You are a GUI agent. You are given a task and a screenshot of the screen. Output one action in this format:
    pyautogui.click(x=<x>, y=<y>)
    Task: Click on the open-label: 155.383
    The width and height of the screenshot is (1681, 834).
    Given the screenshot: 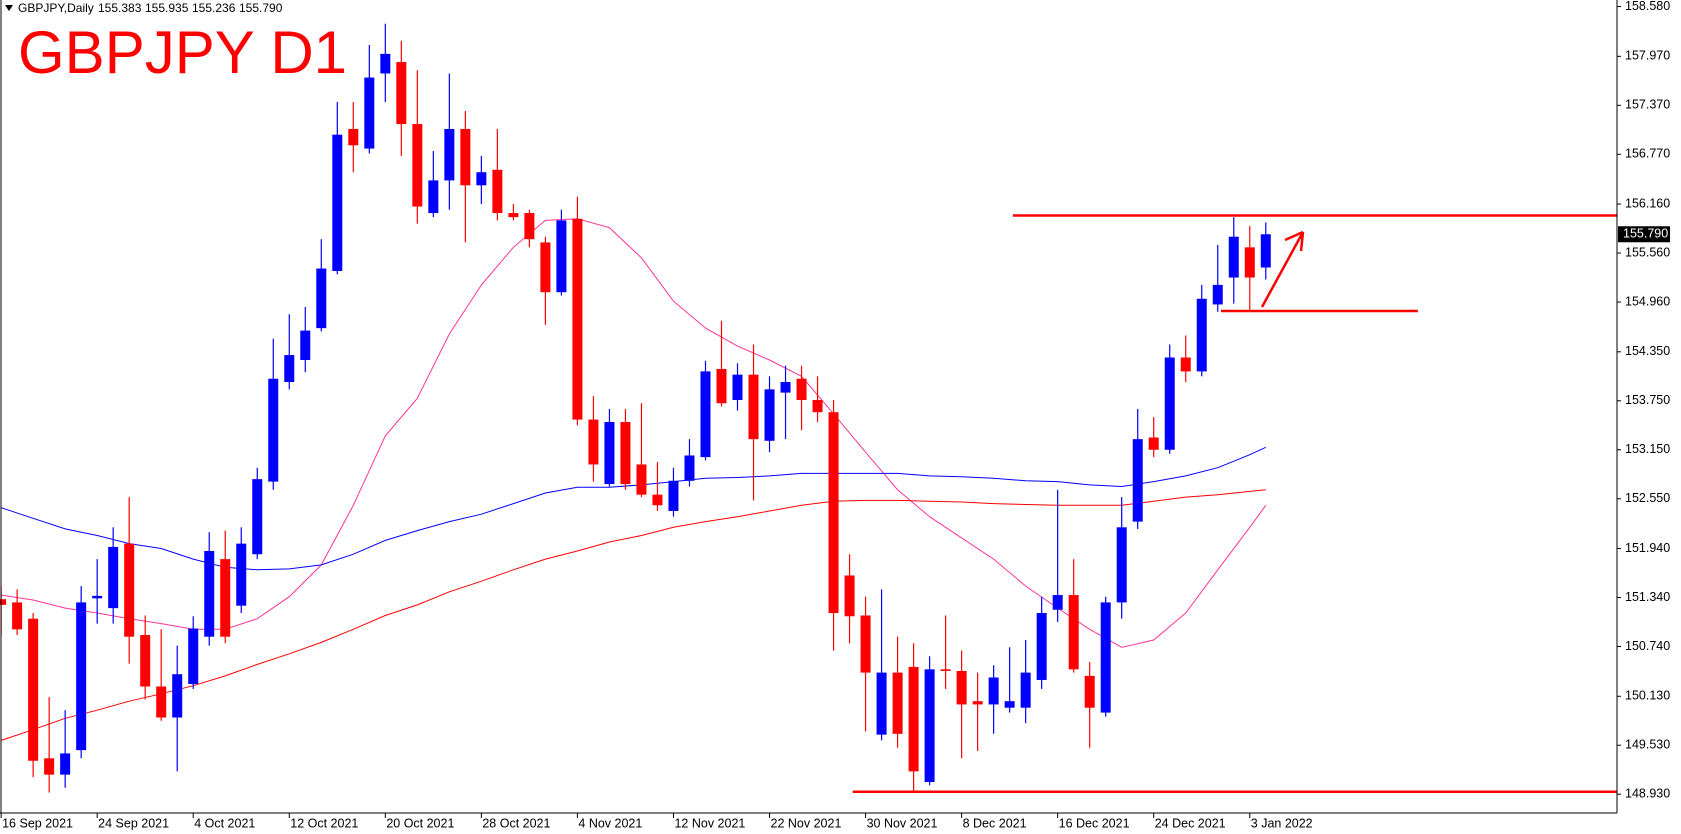 What is the action you would take?
    pyautogui.click(x=120, y=8)
    